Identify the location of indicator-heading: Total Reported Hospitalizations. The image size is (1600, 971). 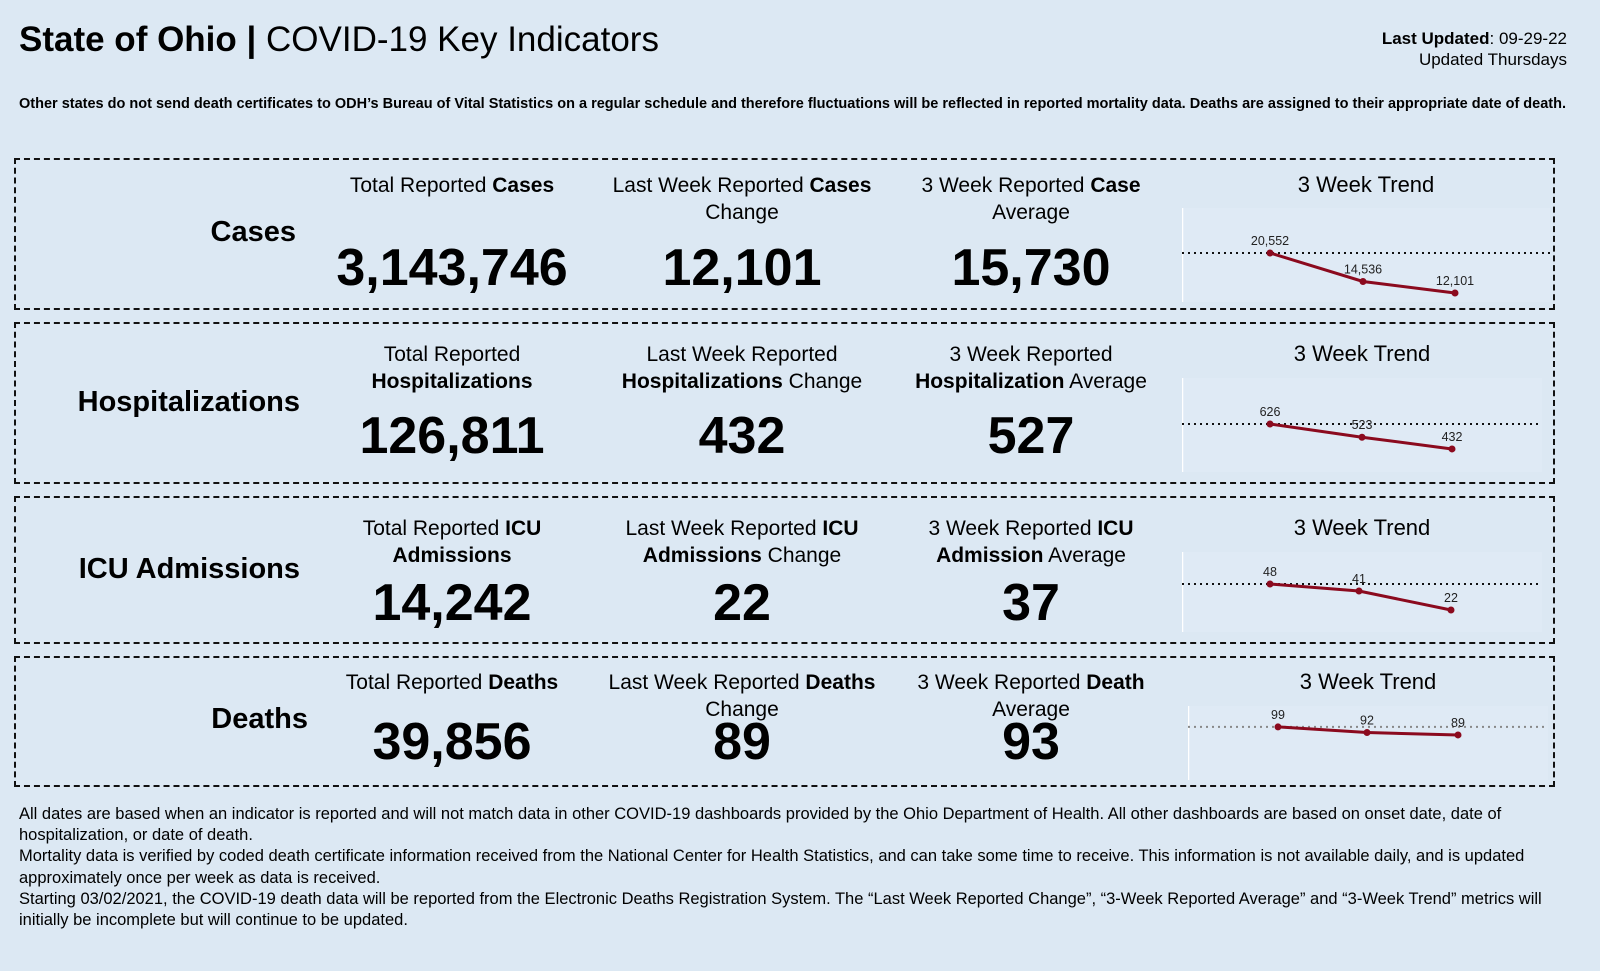
(452, 368).